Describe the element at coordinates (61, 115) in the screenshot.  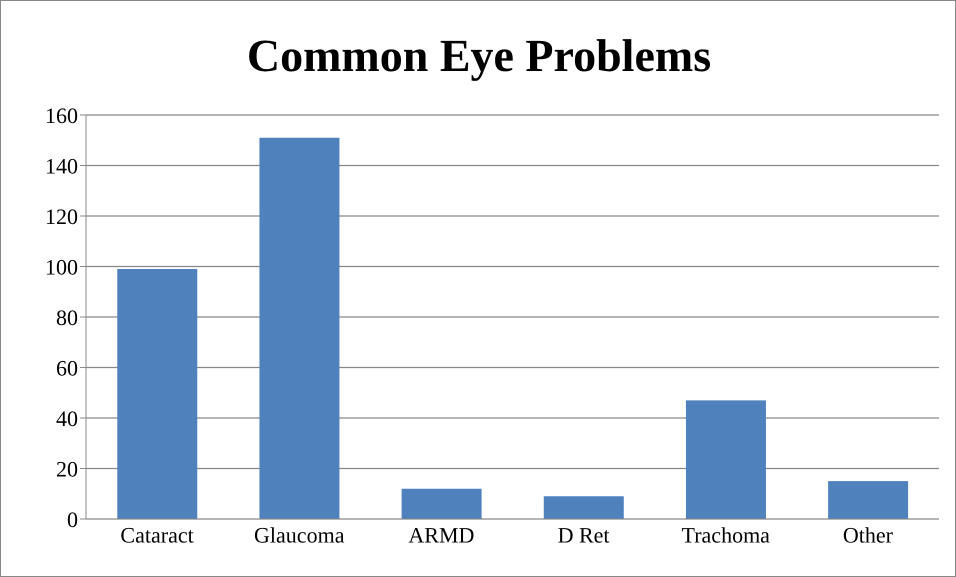
I see `y-tick-label: 160` at that location.